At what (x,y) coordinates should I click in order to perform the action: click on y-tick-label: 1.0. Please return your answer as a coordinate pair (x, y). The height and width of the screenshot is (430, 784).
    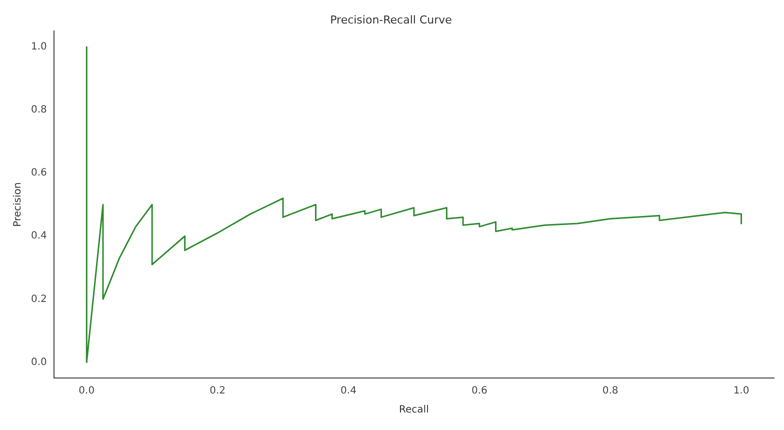
    Looking at the image, I should click on (38, 47).